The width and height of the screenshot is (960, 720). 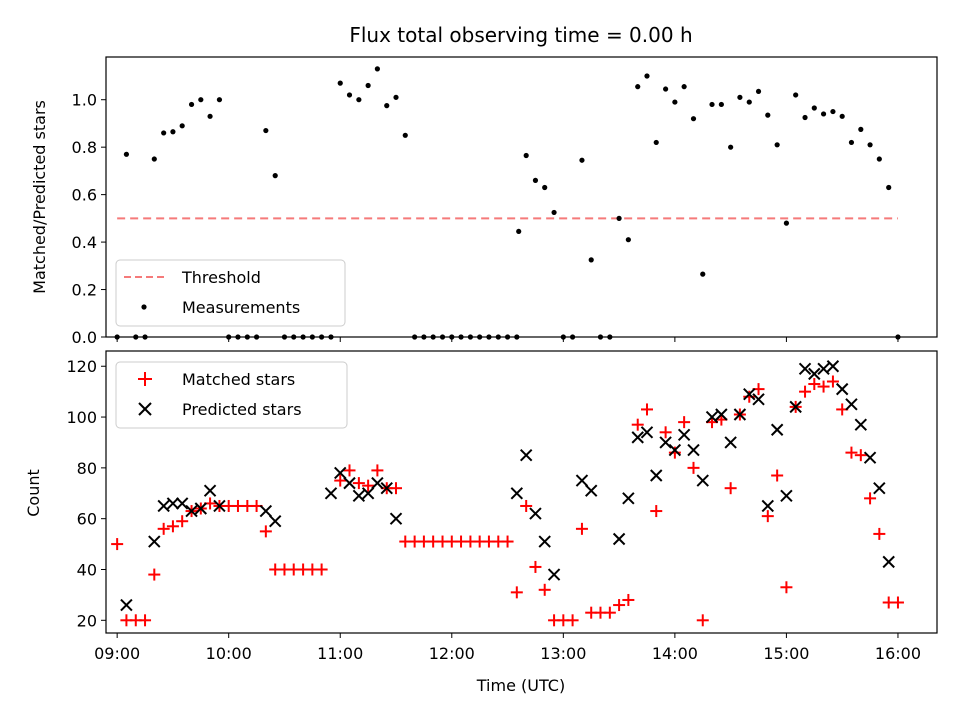 What do you see at coordinates (231, 395) in the screenshot?
I see `bottom-legend-box` at bounding box center [231, 395].